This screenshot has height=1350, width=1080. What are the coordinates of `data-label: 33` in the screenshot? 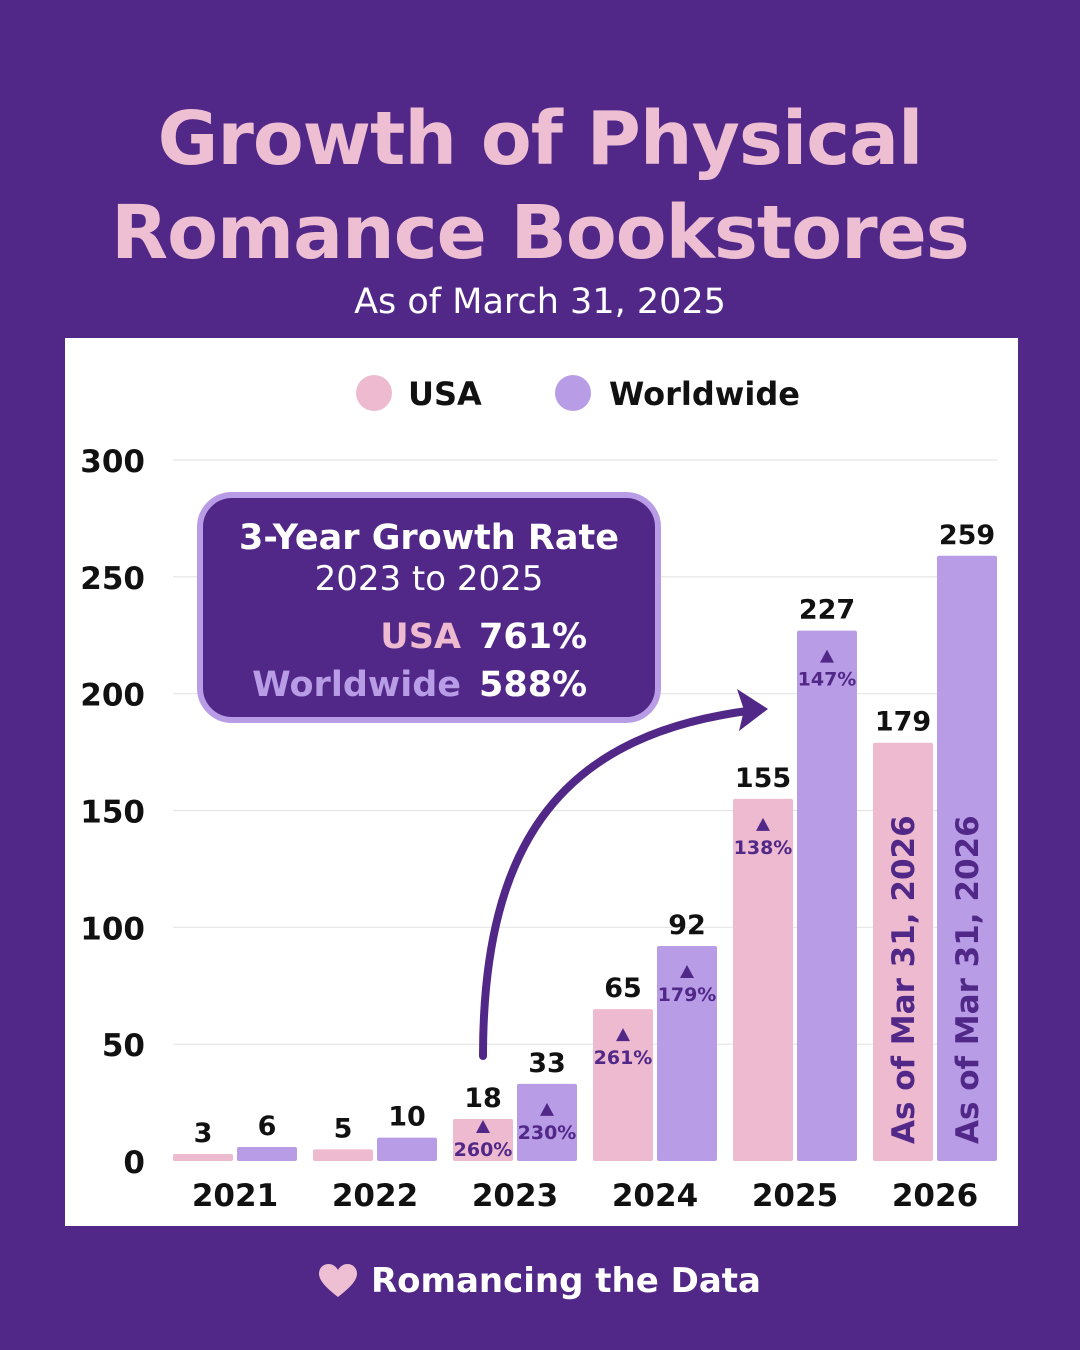 It's located at (547, 1063).